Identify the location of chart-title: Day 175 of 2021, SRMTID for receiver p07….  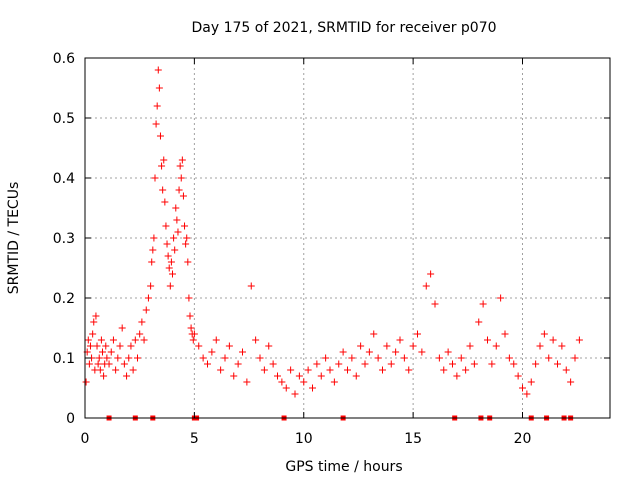
(343, 28).